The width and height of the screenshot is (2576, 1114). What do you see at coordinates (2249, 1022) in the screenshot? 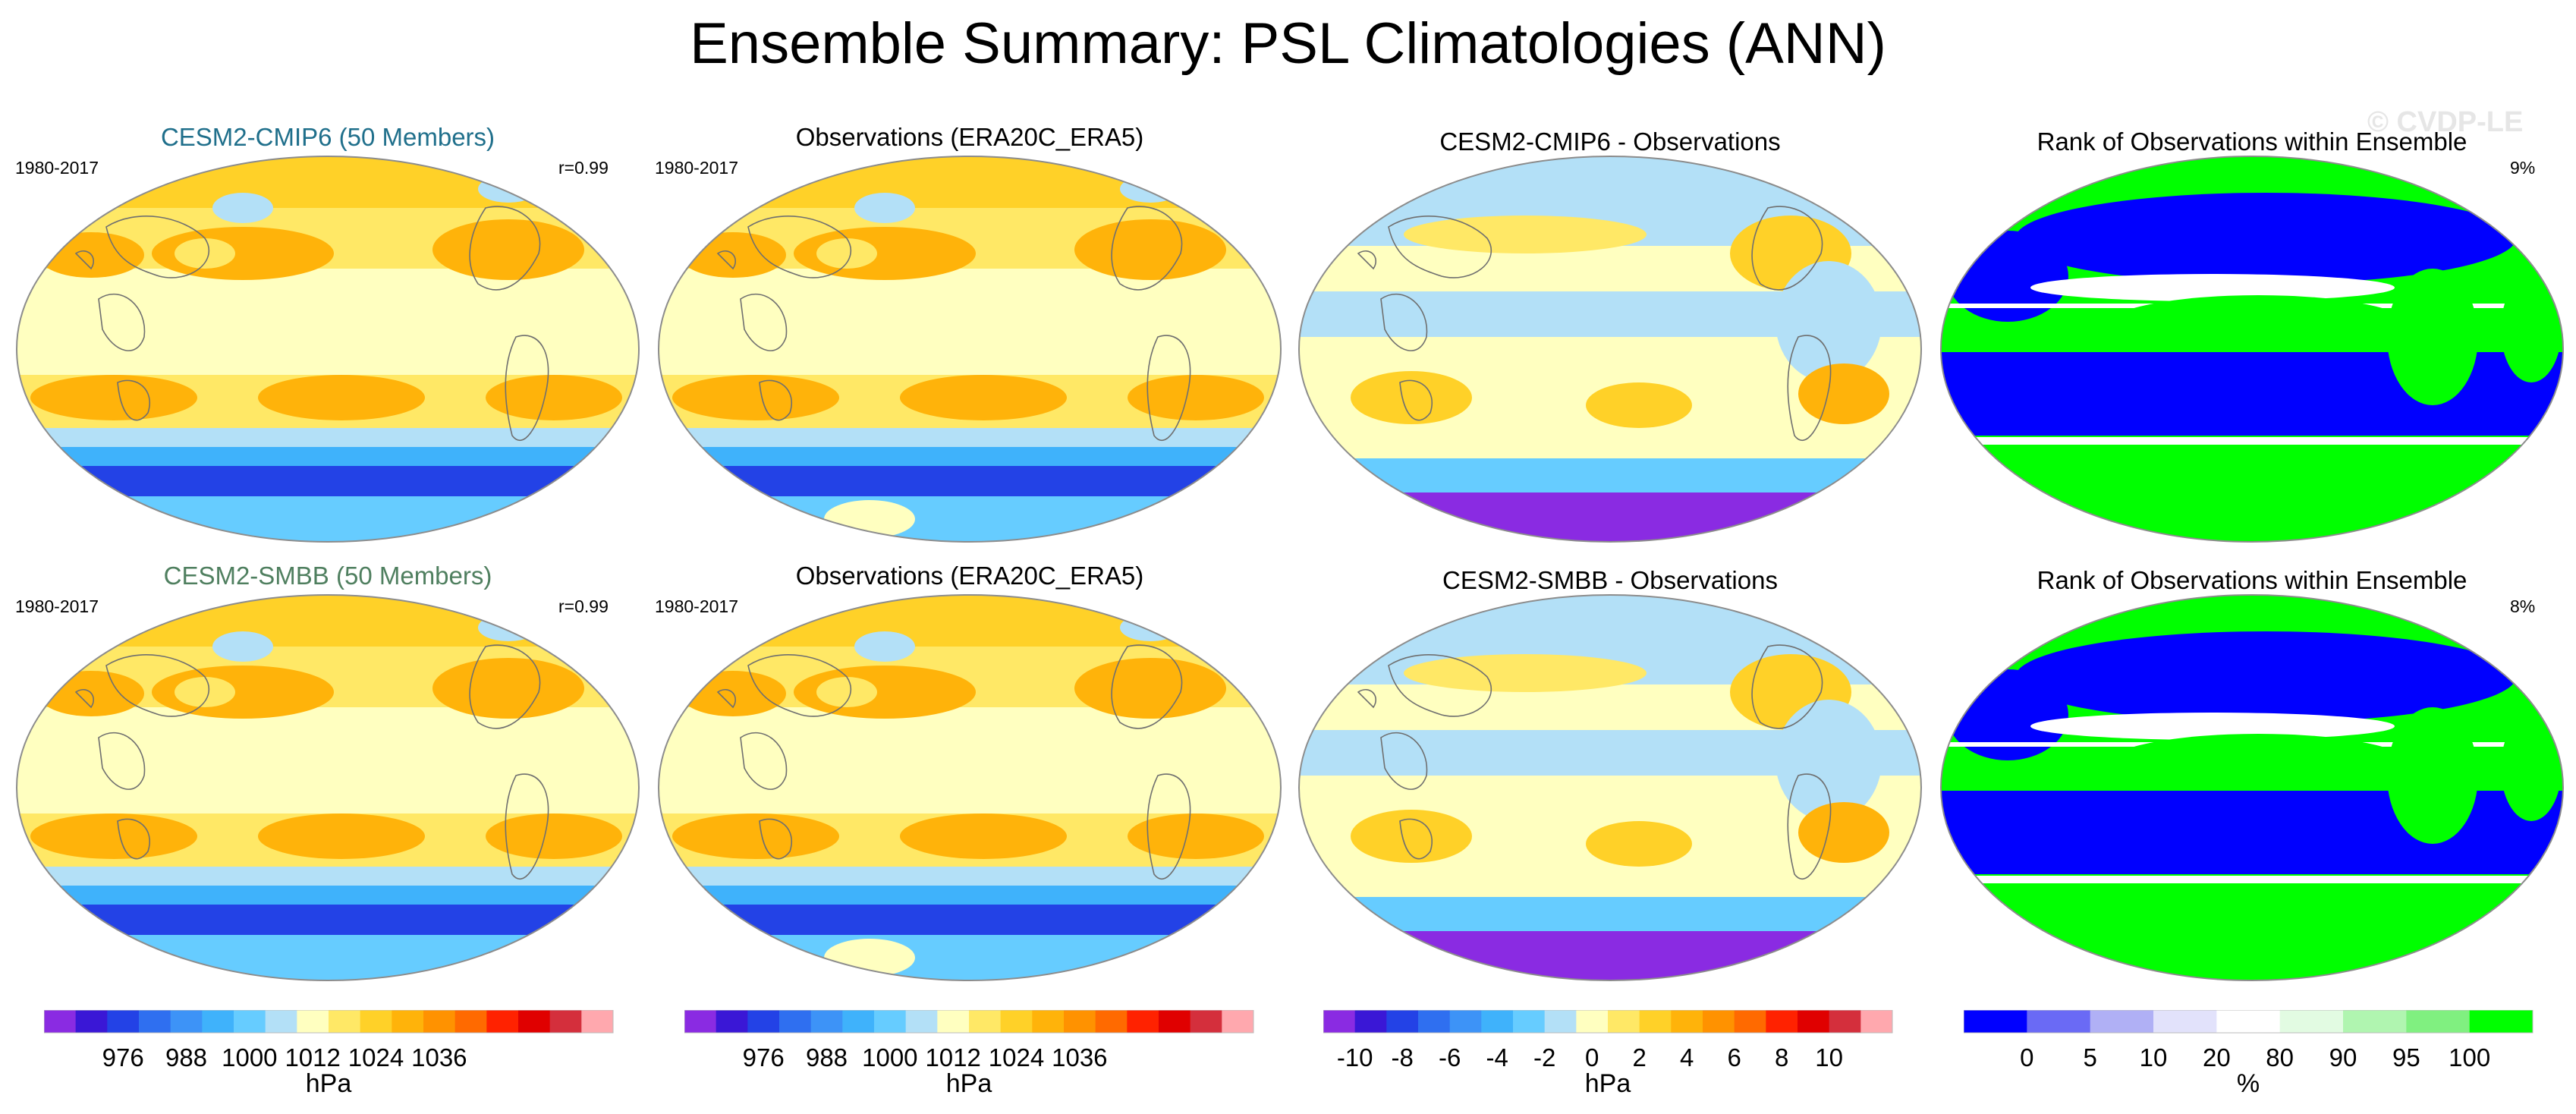
I see `colorbar-border` at bounding box center [2249, 1022].